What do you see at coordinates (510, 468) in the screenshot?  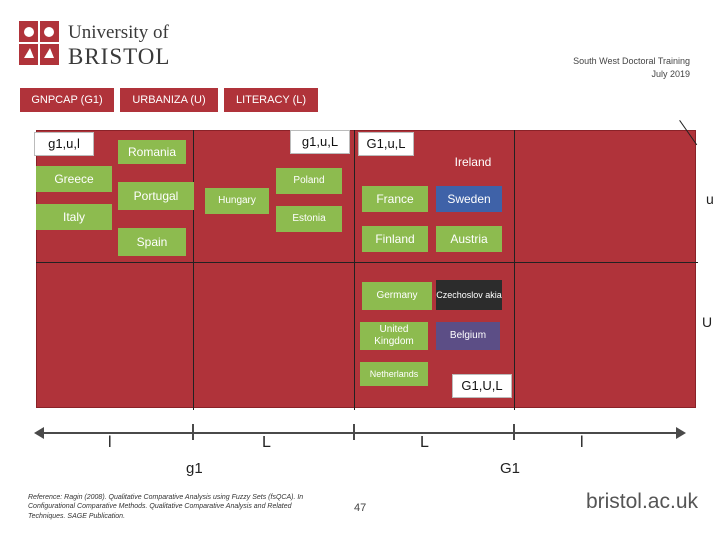 I see `axis-g1-upper: G1` at bounding box center [510, 468].